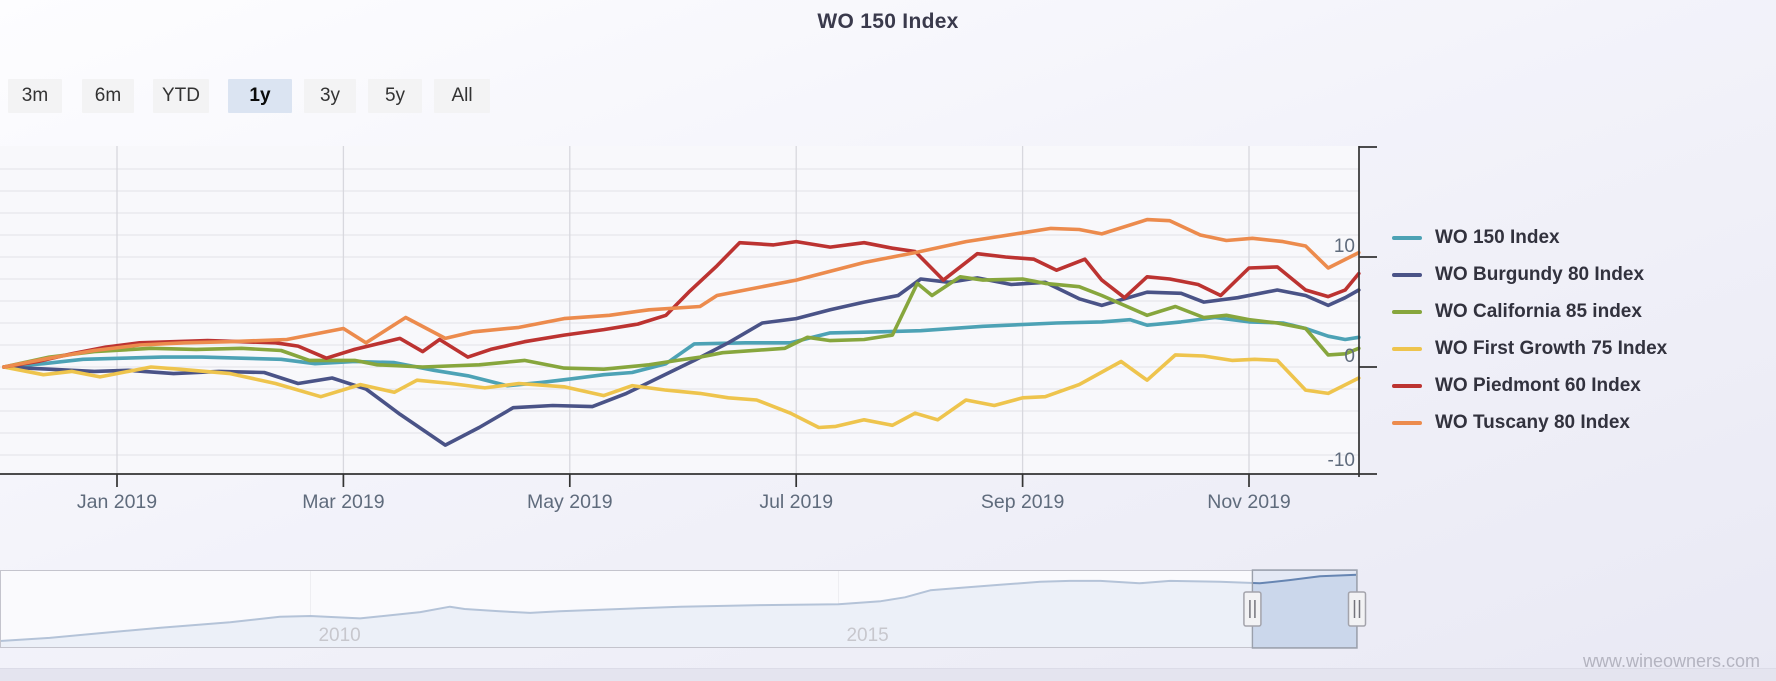 This screenshot has width=1776, height=681. I want to click on x-axis-label: Mar 2019, so click(343, 502).